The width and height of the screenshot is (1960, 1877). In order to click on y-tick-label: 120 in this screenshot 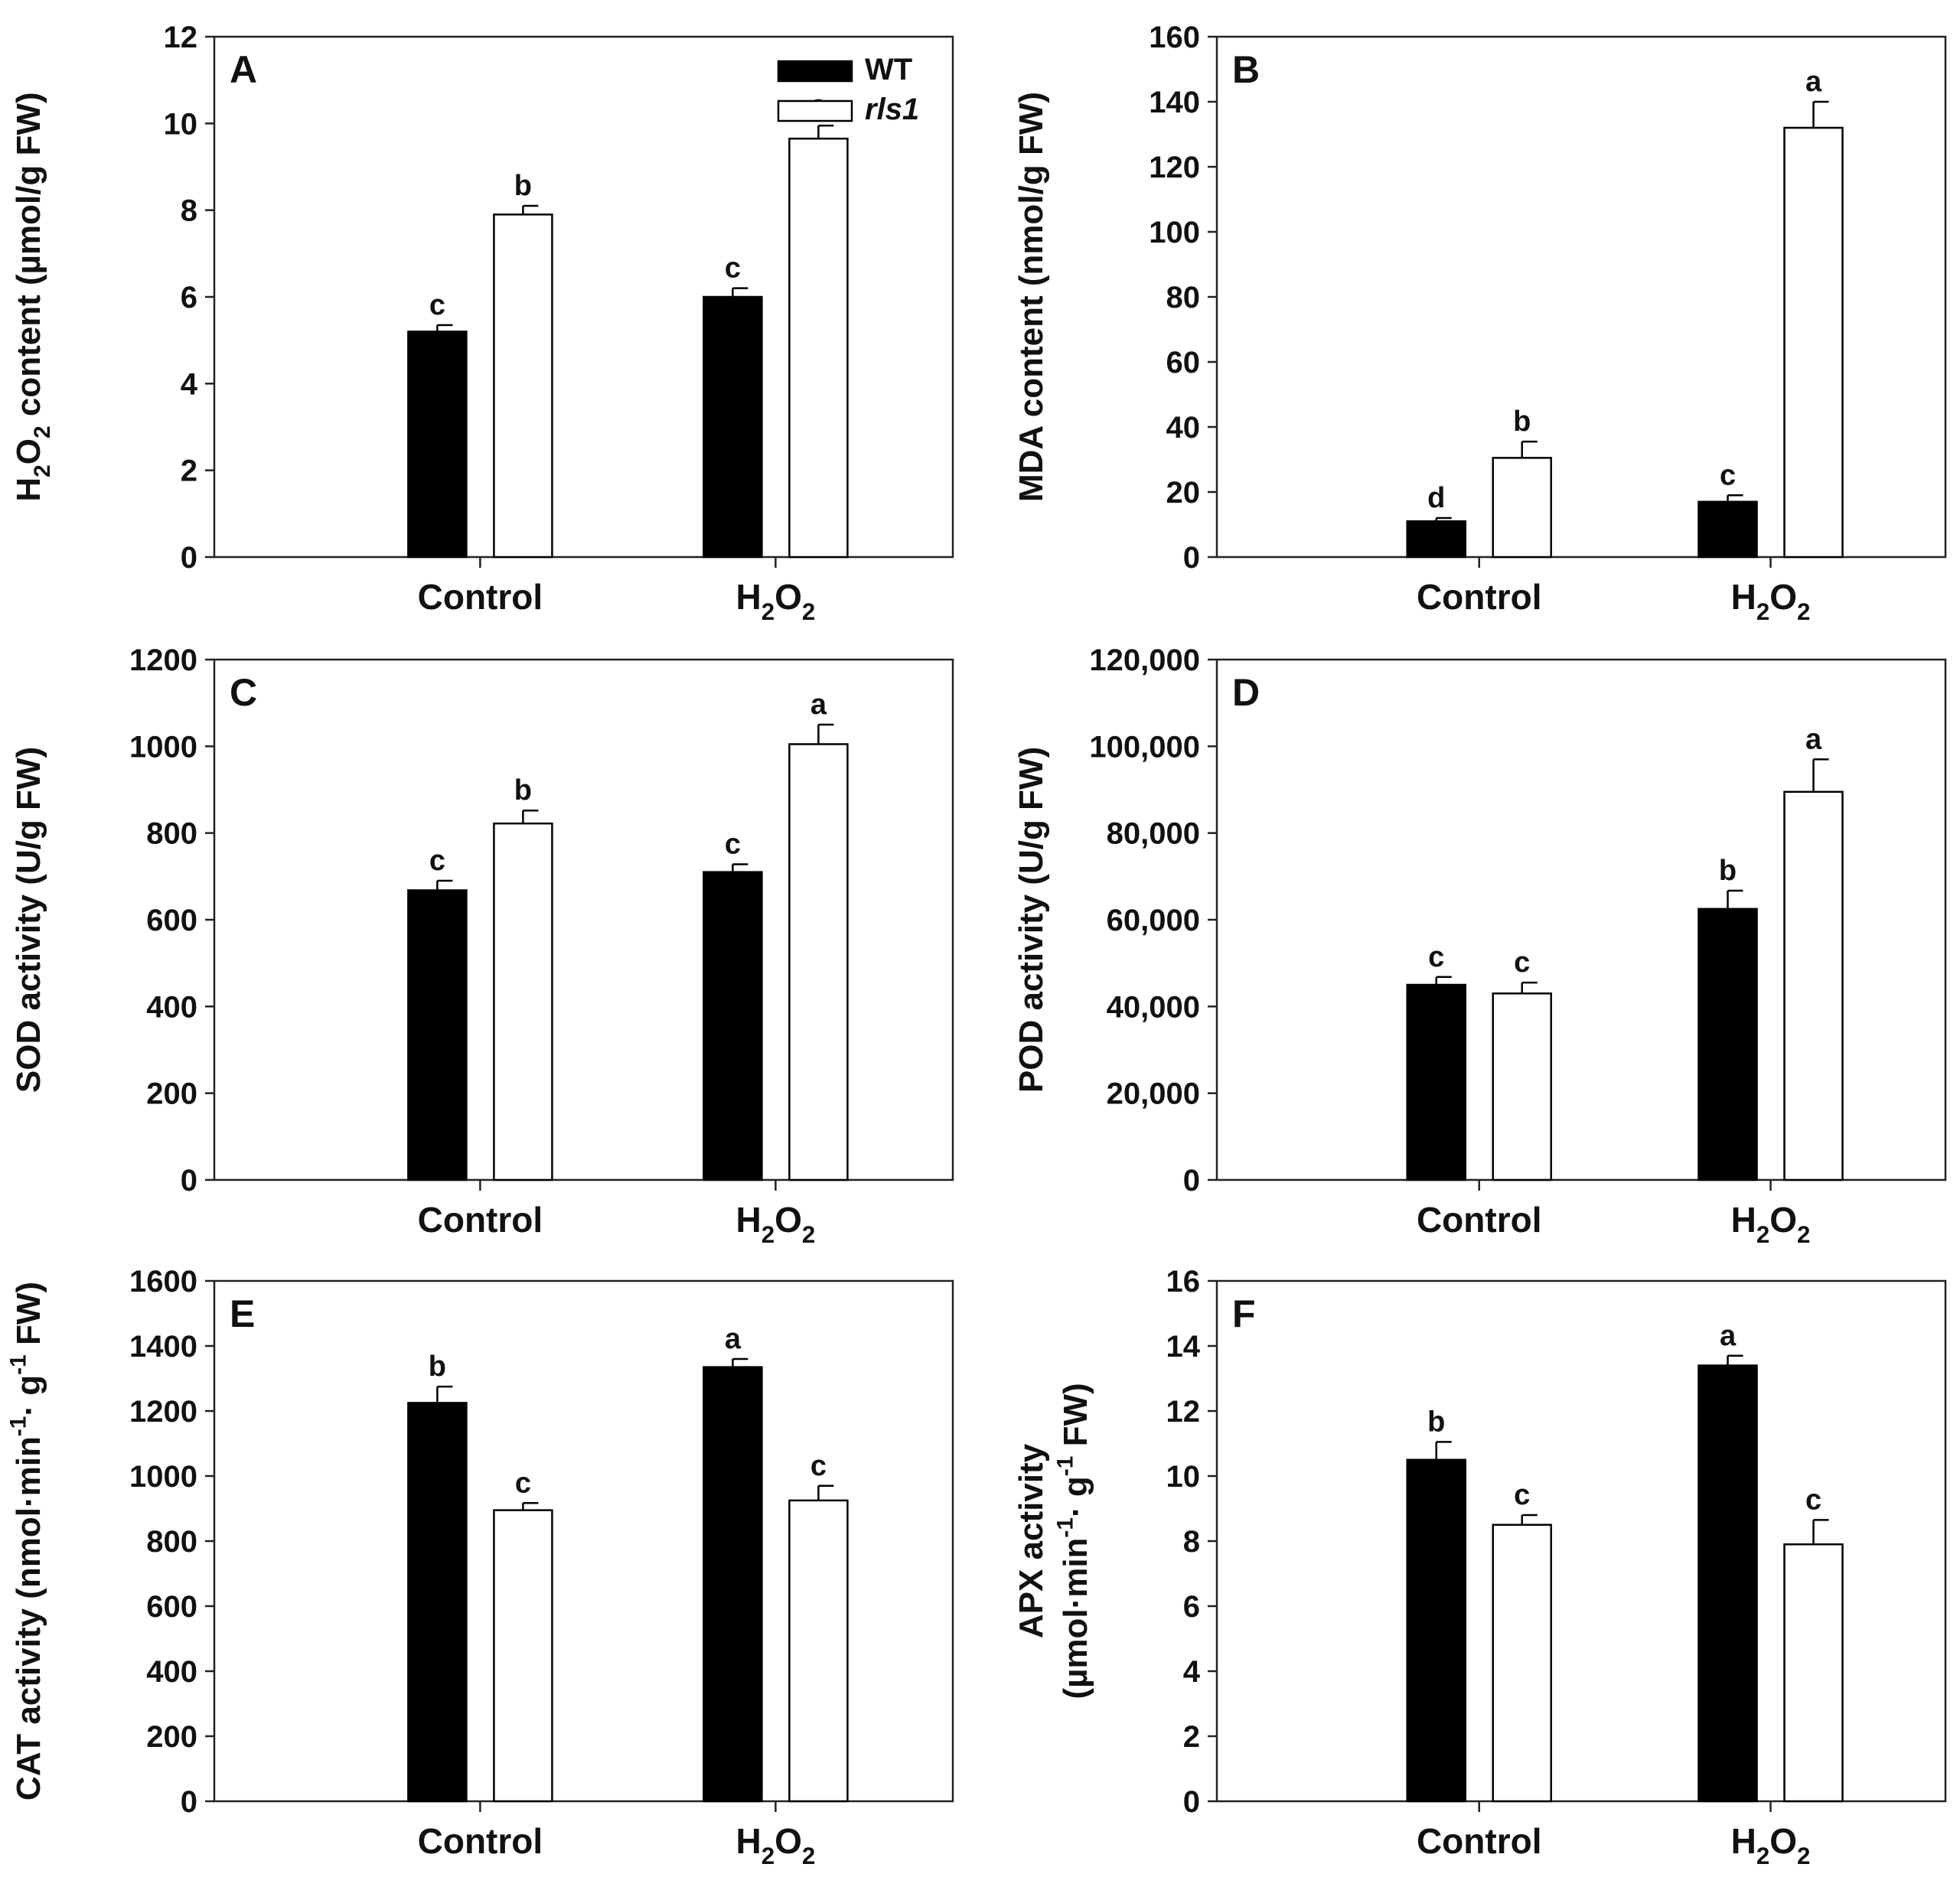, I will do `click(1174, 167)`.